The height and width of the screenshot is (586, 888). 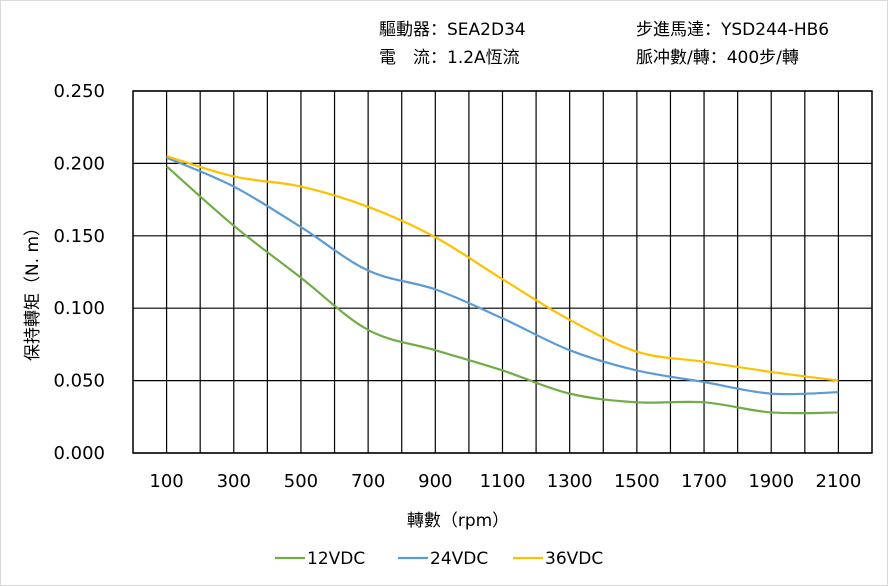 I want to click on pulses-label: 脈冲數/轉：400步/轉, so click(x=717, y=58).